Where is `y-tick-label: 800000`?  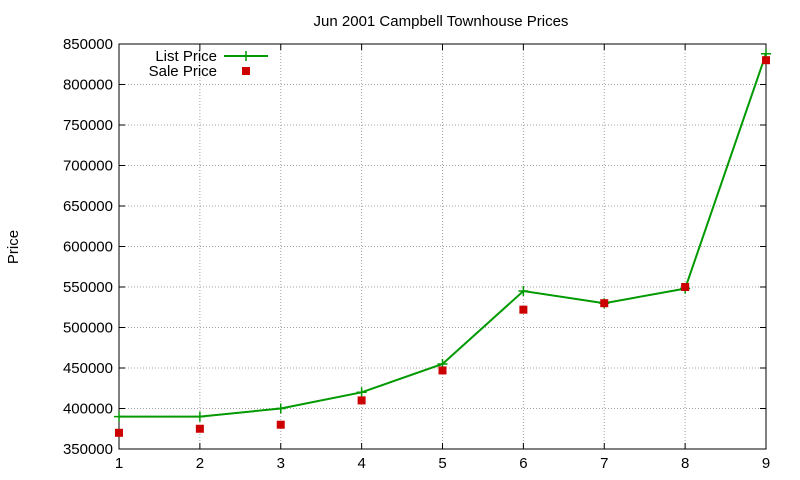
y-tick-label: 800000 is located at coordinates (88, 85).